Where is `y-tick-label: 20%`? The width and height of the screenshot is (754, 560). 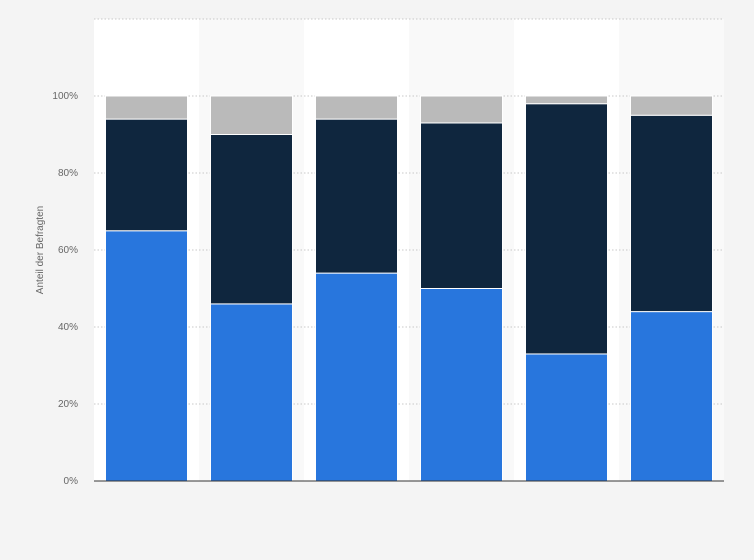
y-tick-label: 20% is located at coordinates (68, 404).